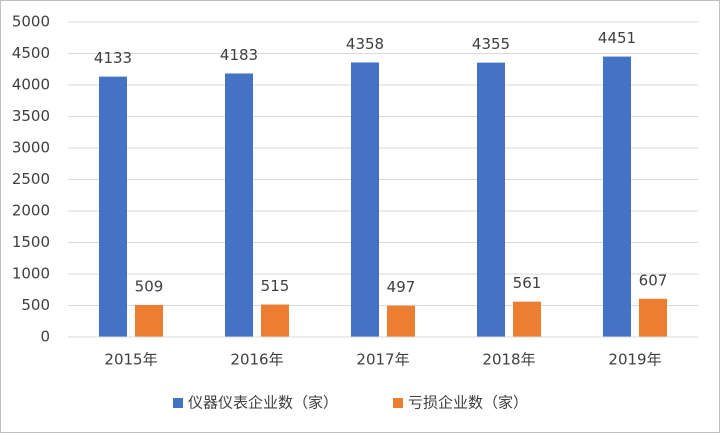 This screenshot has width=720, height=433. Describe the element at coordinates (653, 280) in the screenshot. I see `data-label: 607` at that location.